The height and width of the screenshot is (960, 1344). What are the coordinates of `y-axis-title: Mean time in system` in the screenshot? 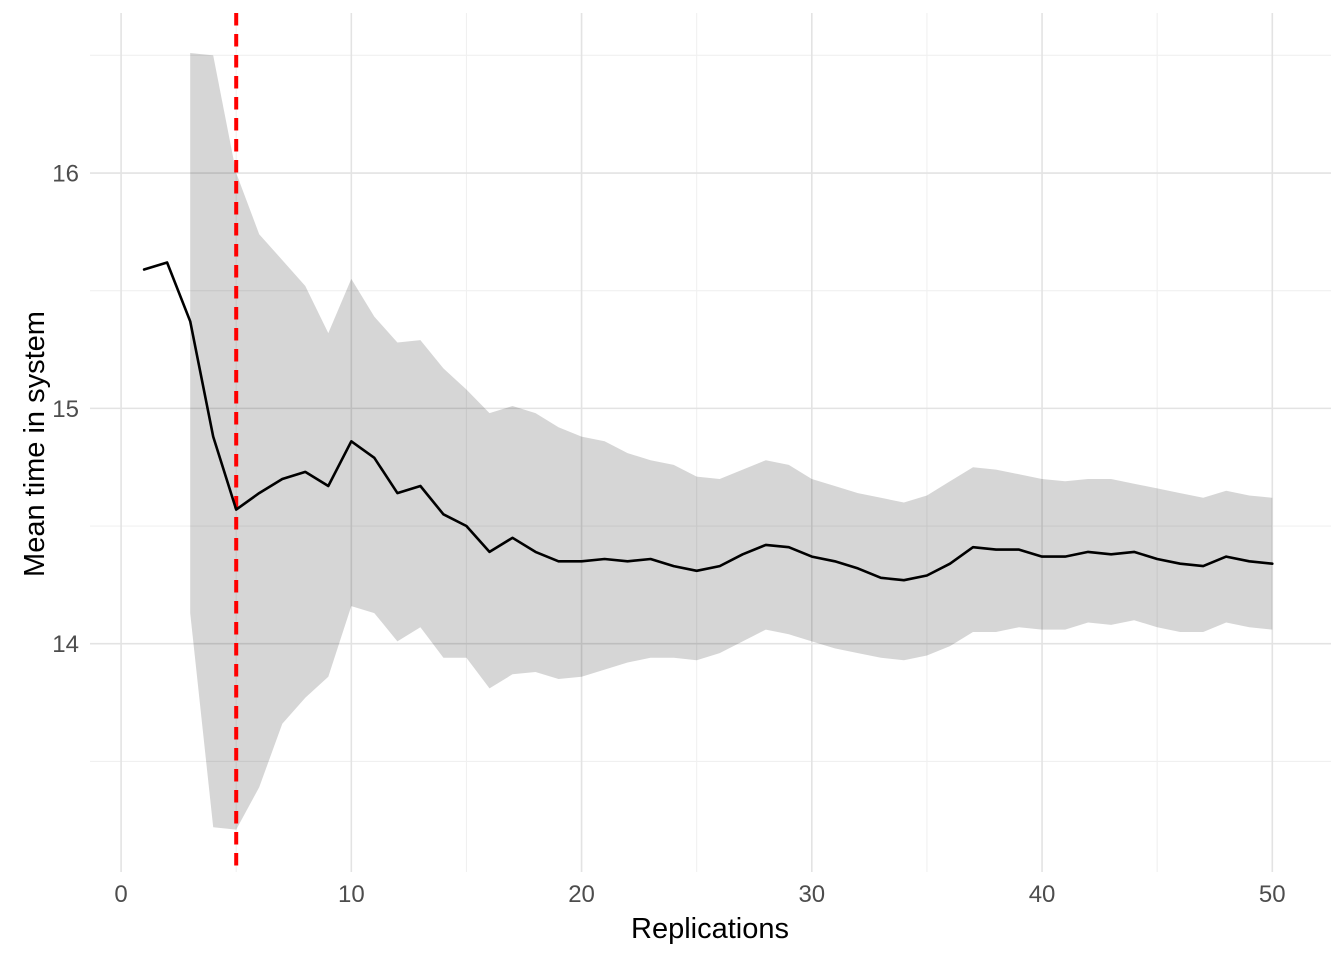 It's located at (35, 444).